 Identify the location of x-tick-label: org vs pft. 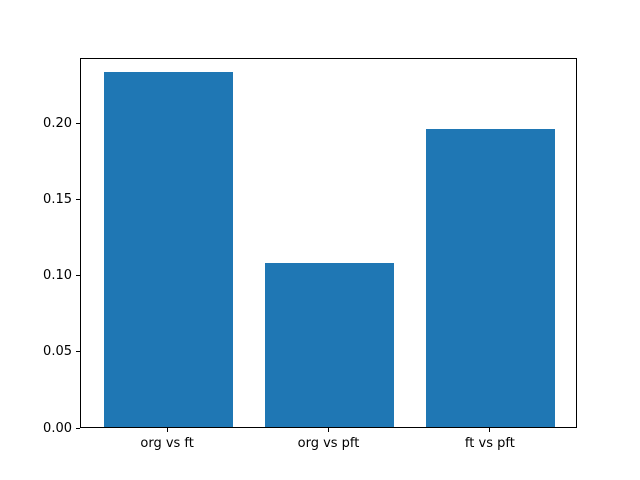
(328, 443).